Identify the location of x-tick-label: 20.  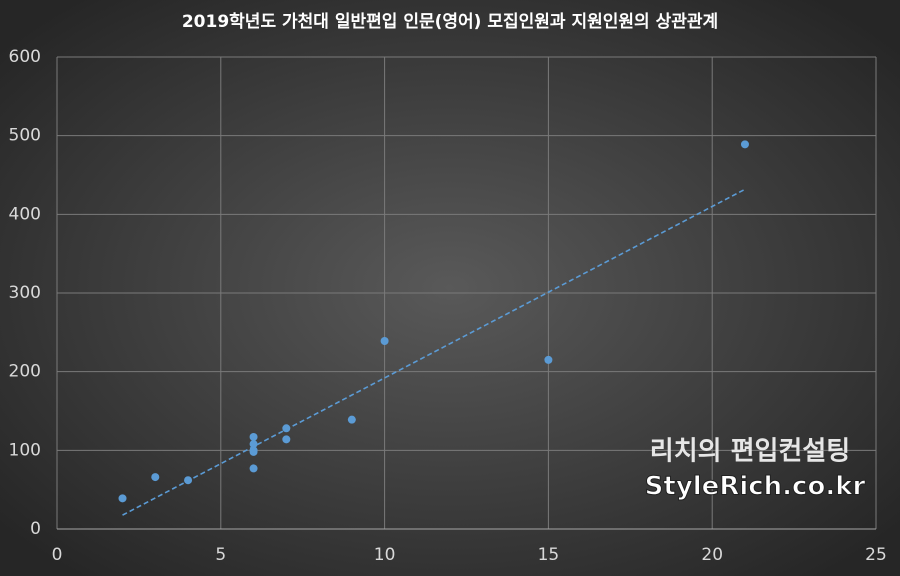
(712, 555).